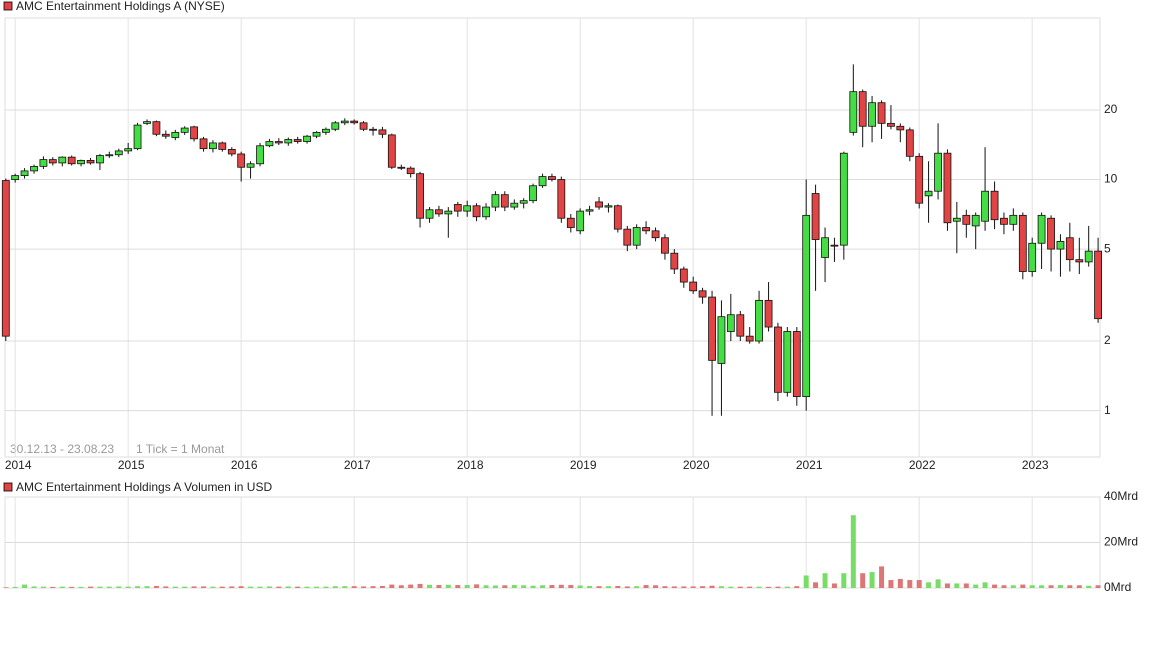 This screenshot has height=648, width=1152. Describe the element at coordinates (1121, 542) in the screenshot. I see `y-tick-label: 20Mrd` at that location.